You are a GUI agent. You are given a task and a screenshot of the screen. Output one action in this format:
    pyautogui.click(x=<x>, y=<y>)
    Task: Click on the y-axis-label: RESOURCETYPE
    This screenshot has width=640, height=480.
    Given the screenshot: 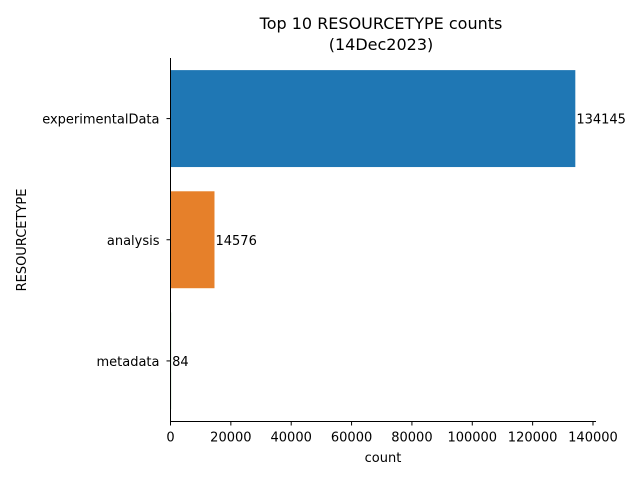 What is the action you would take?
    pyautogui.click(x=22, y=240)
    